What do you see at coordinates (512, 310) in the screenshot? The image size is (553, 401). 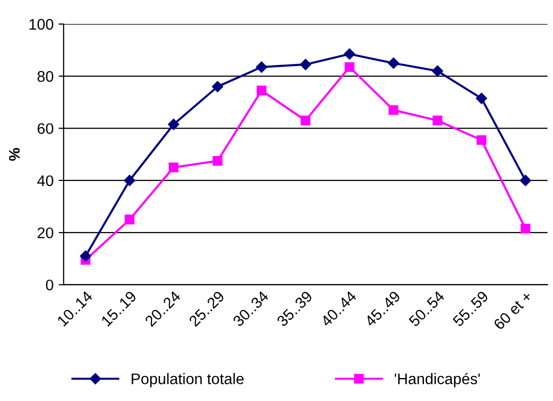 I see `x-tick-label: 60 et +` at bounding box center [512, 310].